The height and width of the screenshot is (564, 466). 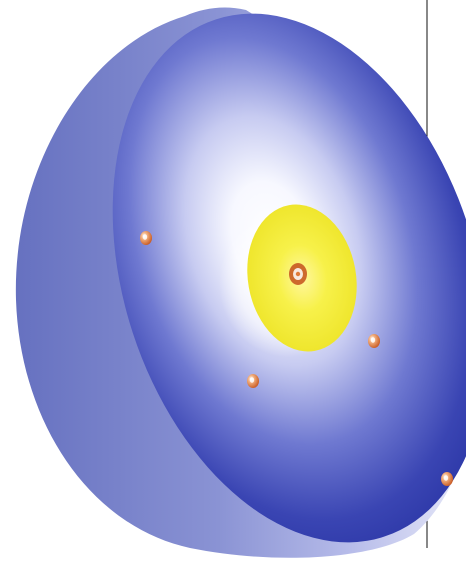 I want to click on nucleus, so click(x=298, y=274).